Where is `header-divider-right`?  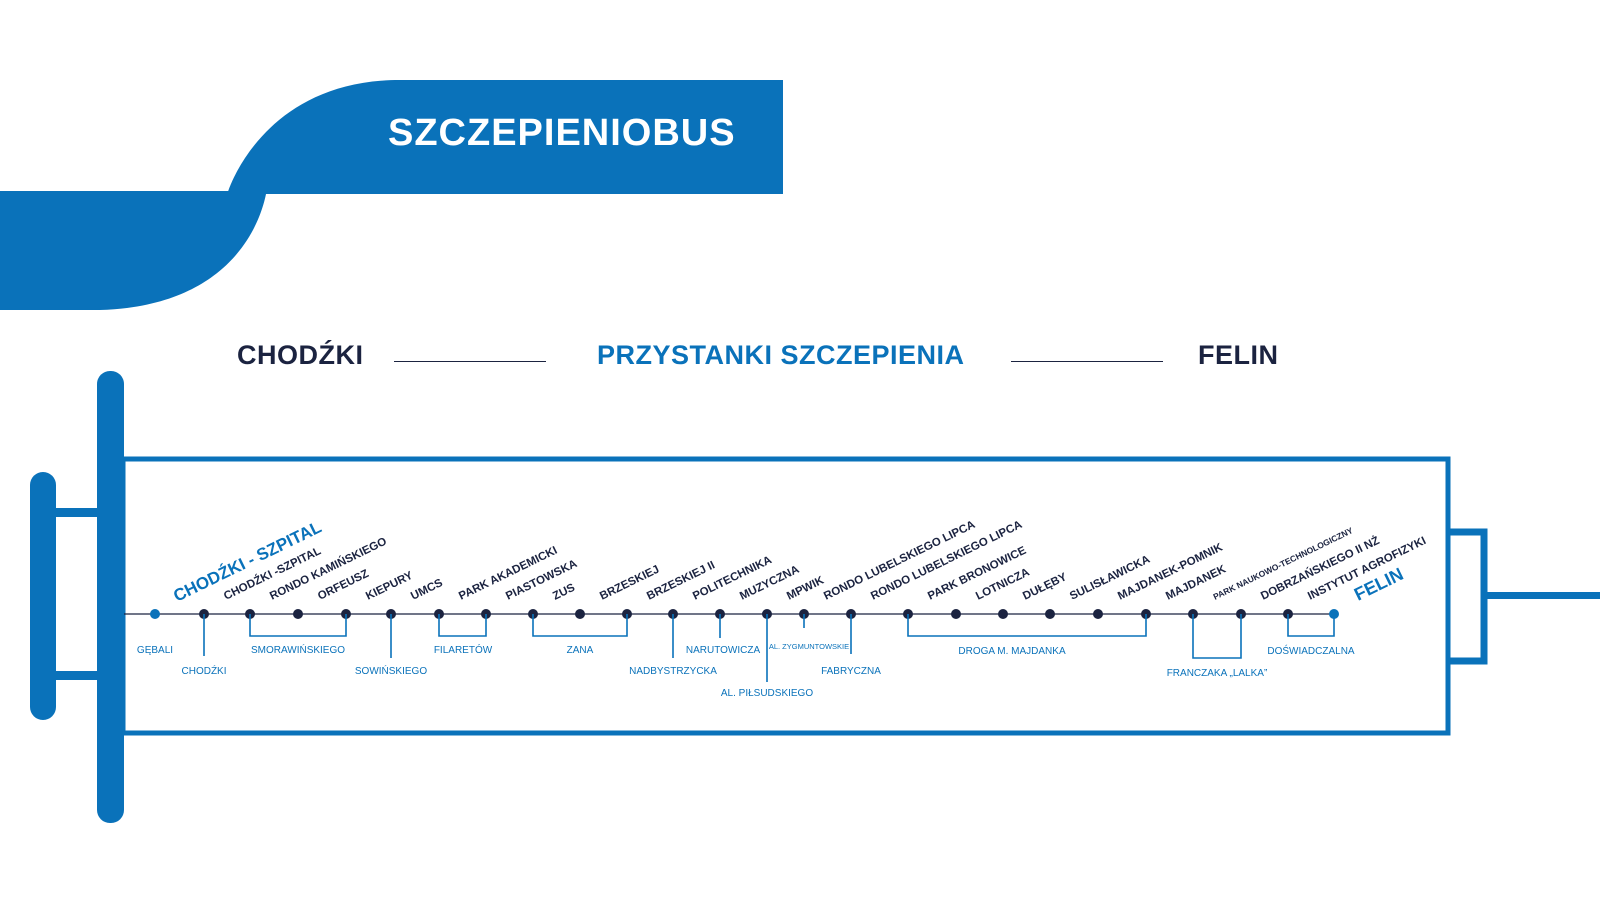 header-divider-right is located at coordinates (1087, 361).